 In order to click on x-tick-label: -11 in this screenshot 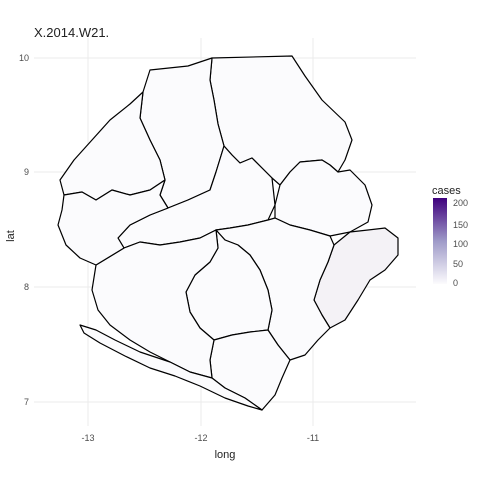, I will do `click(313, 438)`.